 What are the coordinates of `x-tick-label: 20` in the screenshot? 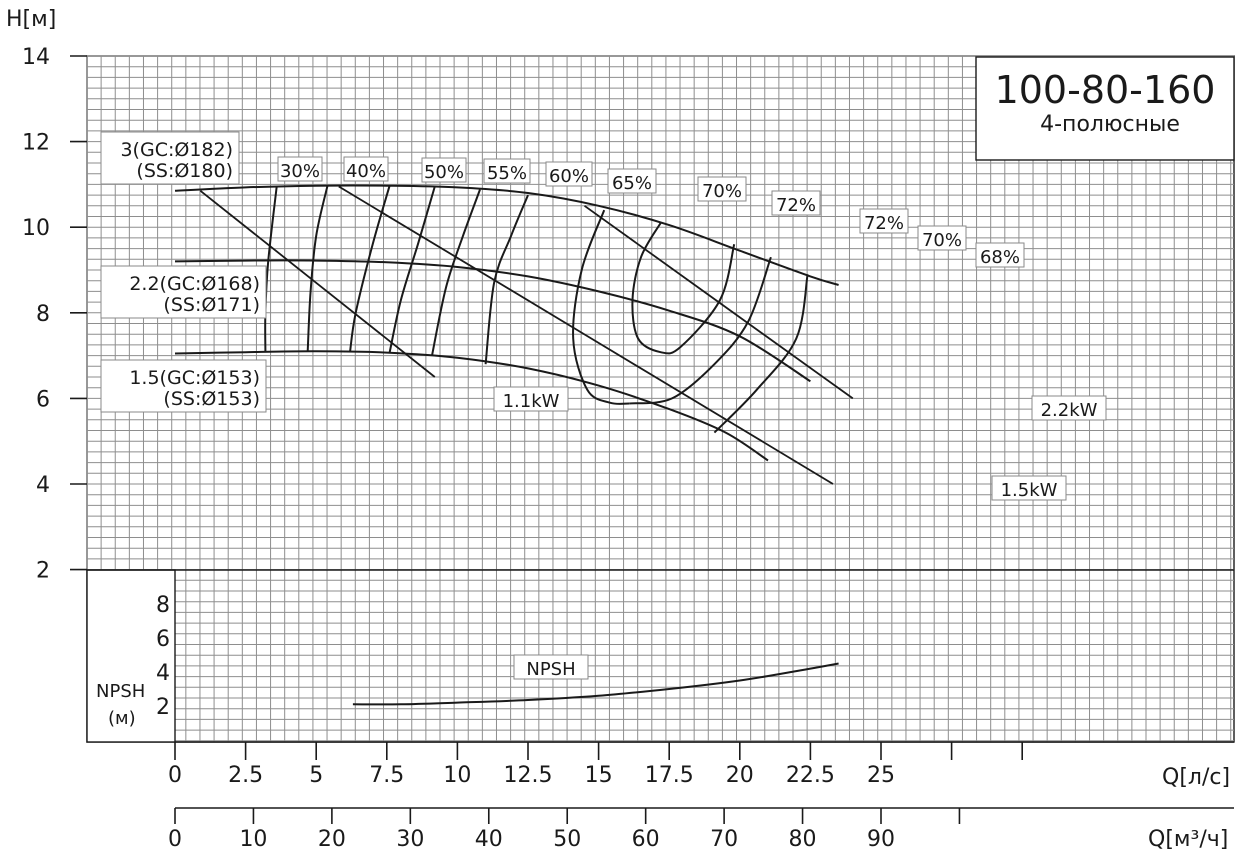 It's located at (740, 775).